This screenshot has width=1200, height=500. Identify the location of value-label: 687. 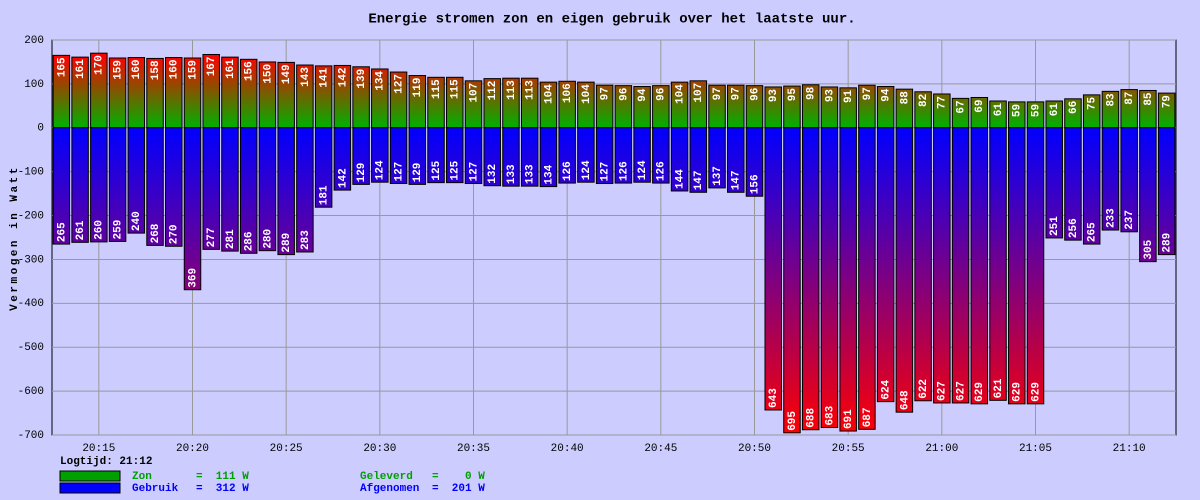
(868, 417).